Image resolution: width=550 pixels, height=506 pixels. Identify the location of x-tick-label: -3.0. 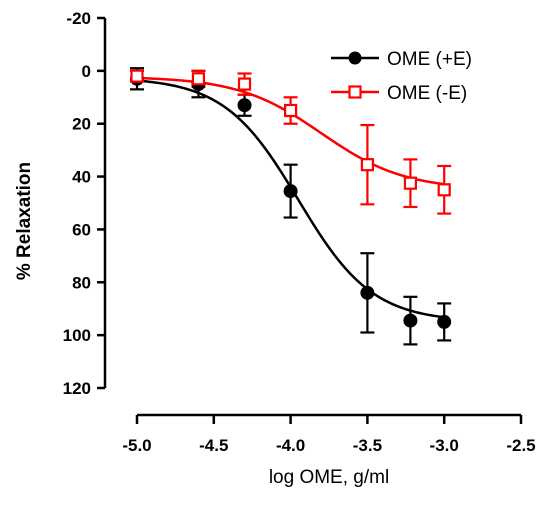
(444, 445).